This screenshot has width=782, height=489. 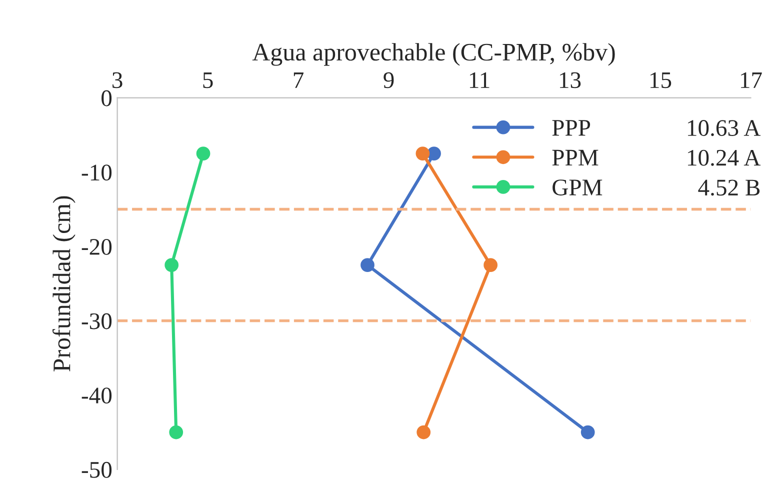 What do you see at coordinates (97, 396) in the screenshot?
I see `y-tick-label: -40` at bounding box center [97, 396].